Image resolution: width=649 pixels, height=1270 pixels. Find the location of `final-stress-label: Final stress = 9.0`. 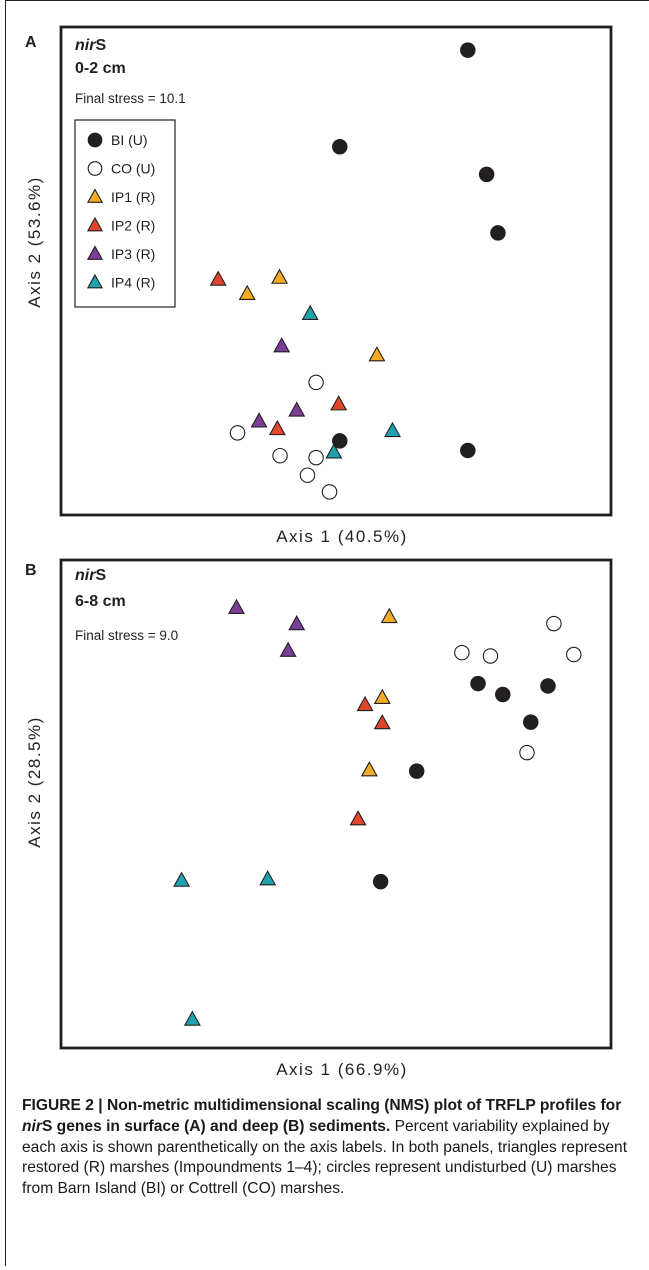

final-stress-label: Final stress = 9.0 is located at coordinates (126, 635).